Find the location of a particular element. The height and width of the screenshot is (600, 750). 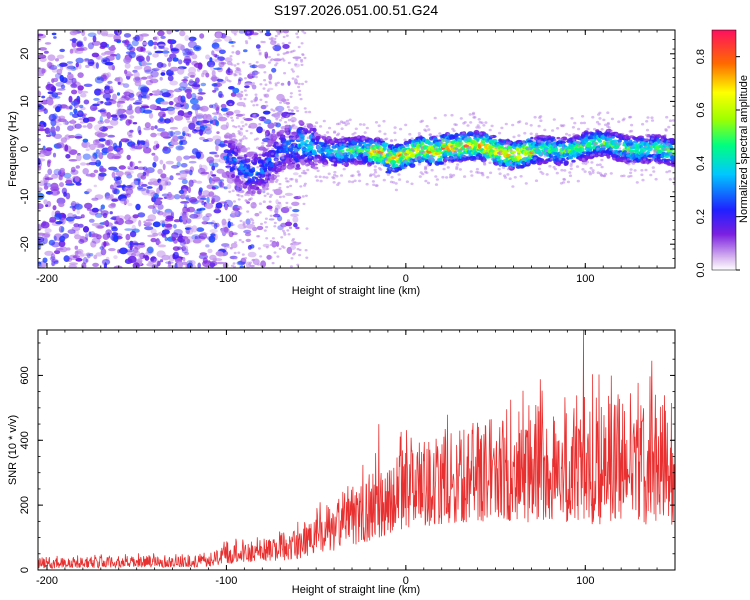

x-tick-label: 0 is located at coordinates (406, 279).